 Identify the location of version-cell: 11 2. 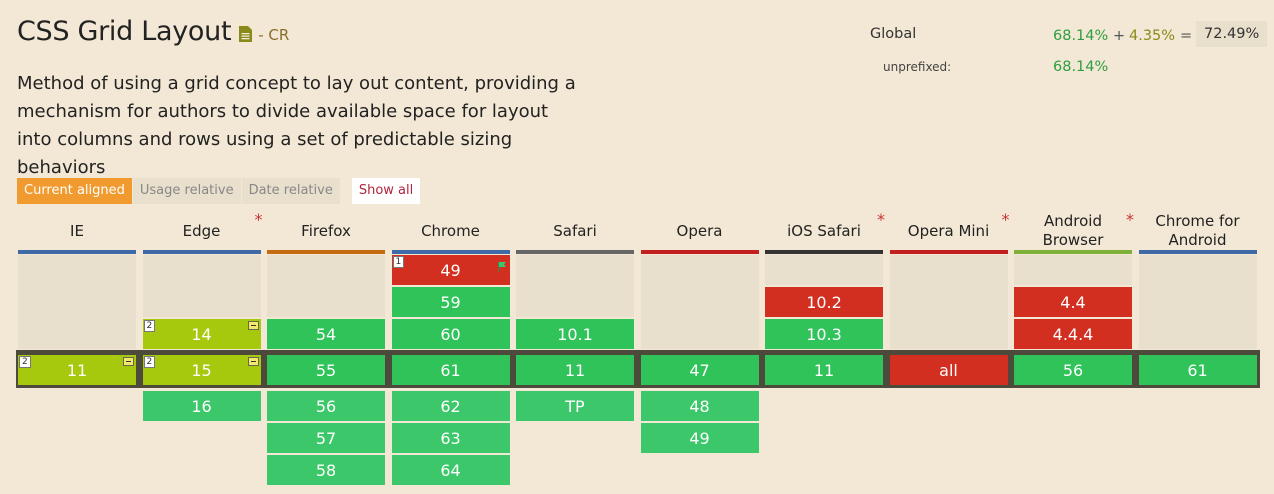
(77, 370).